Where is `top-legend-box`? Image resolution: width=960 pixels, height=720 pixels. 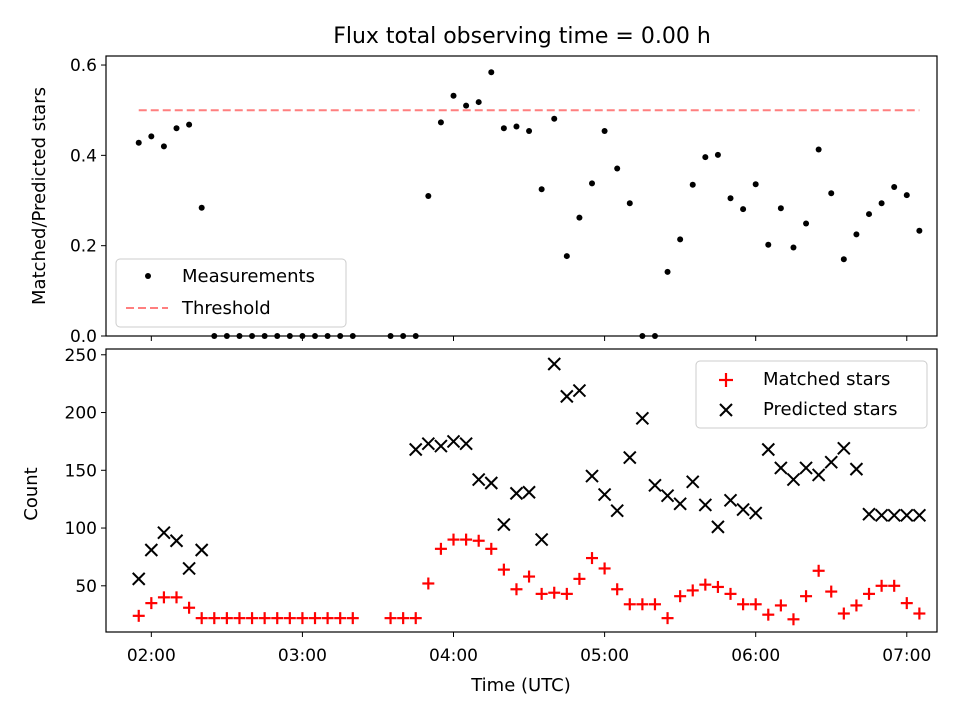
top-legend-box is located at coordinates (231, 293).